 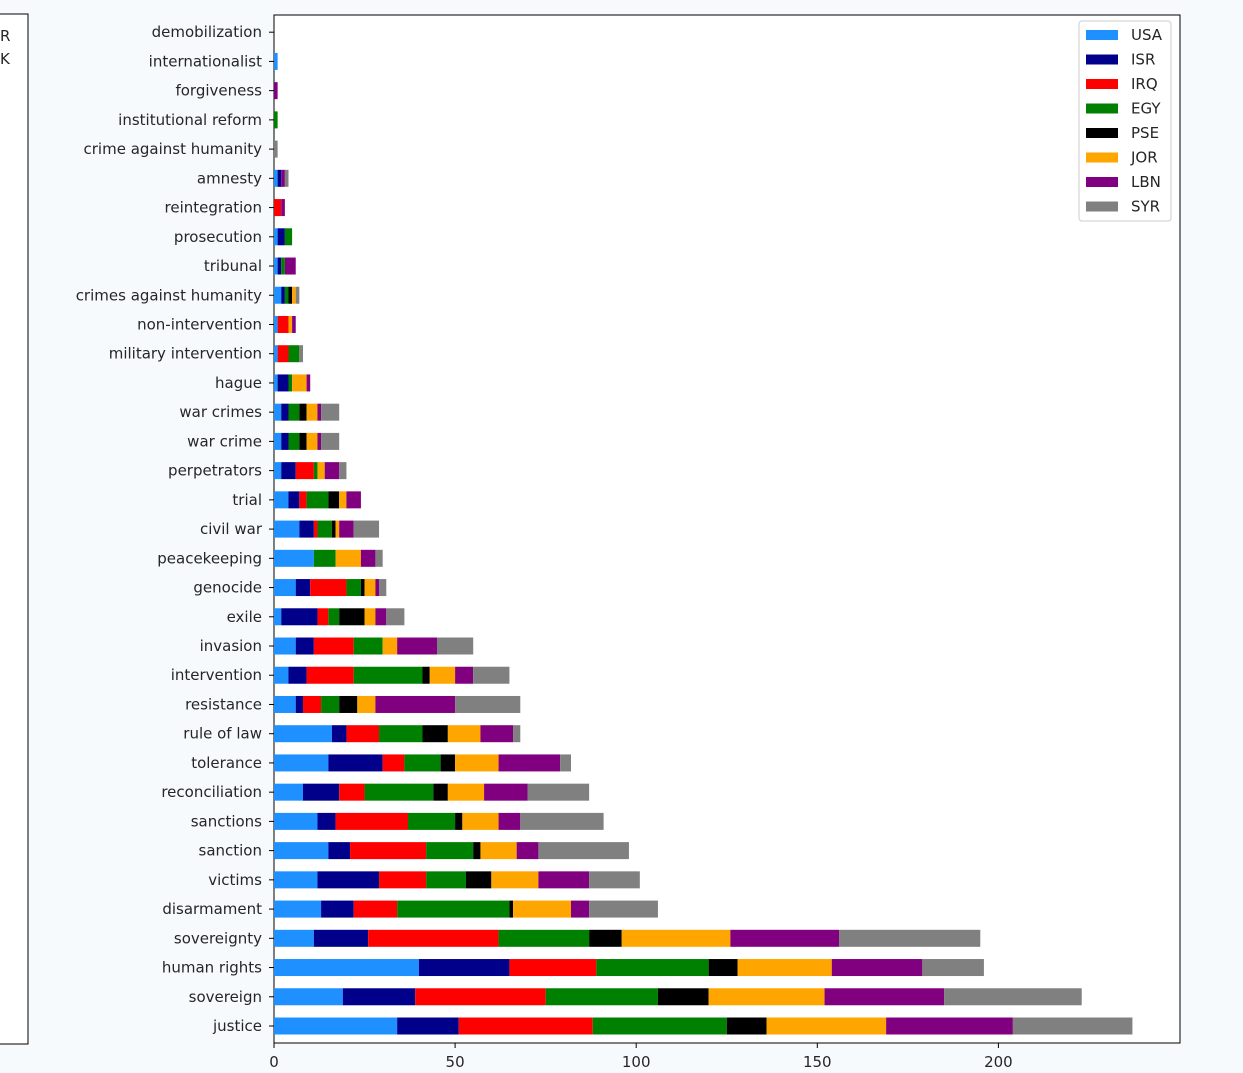 What do you see at coordinates (205, 61) in the screenshot?
I see `y-tick-label: internationalist` at bounding box center [205, 61].